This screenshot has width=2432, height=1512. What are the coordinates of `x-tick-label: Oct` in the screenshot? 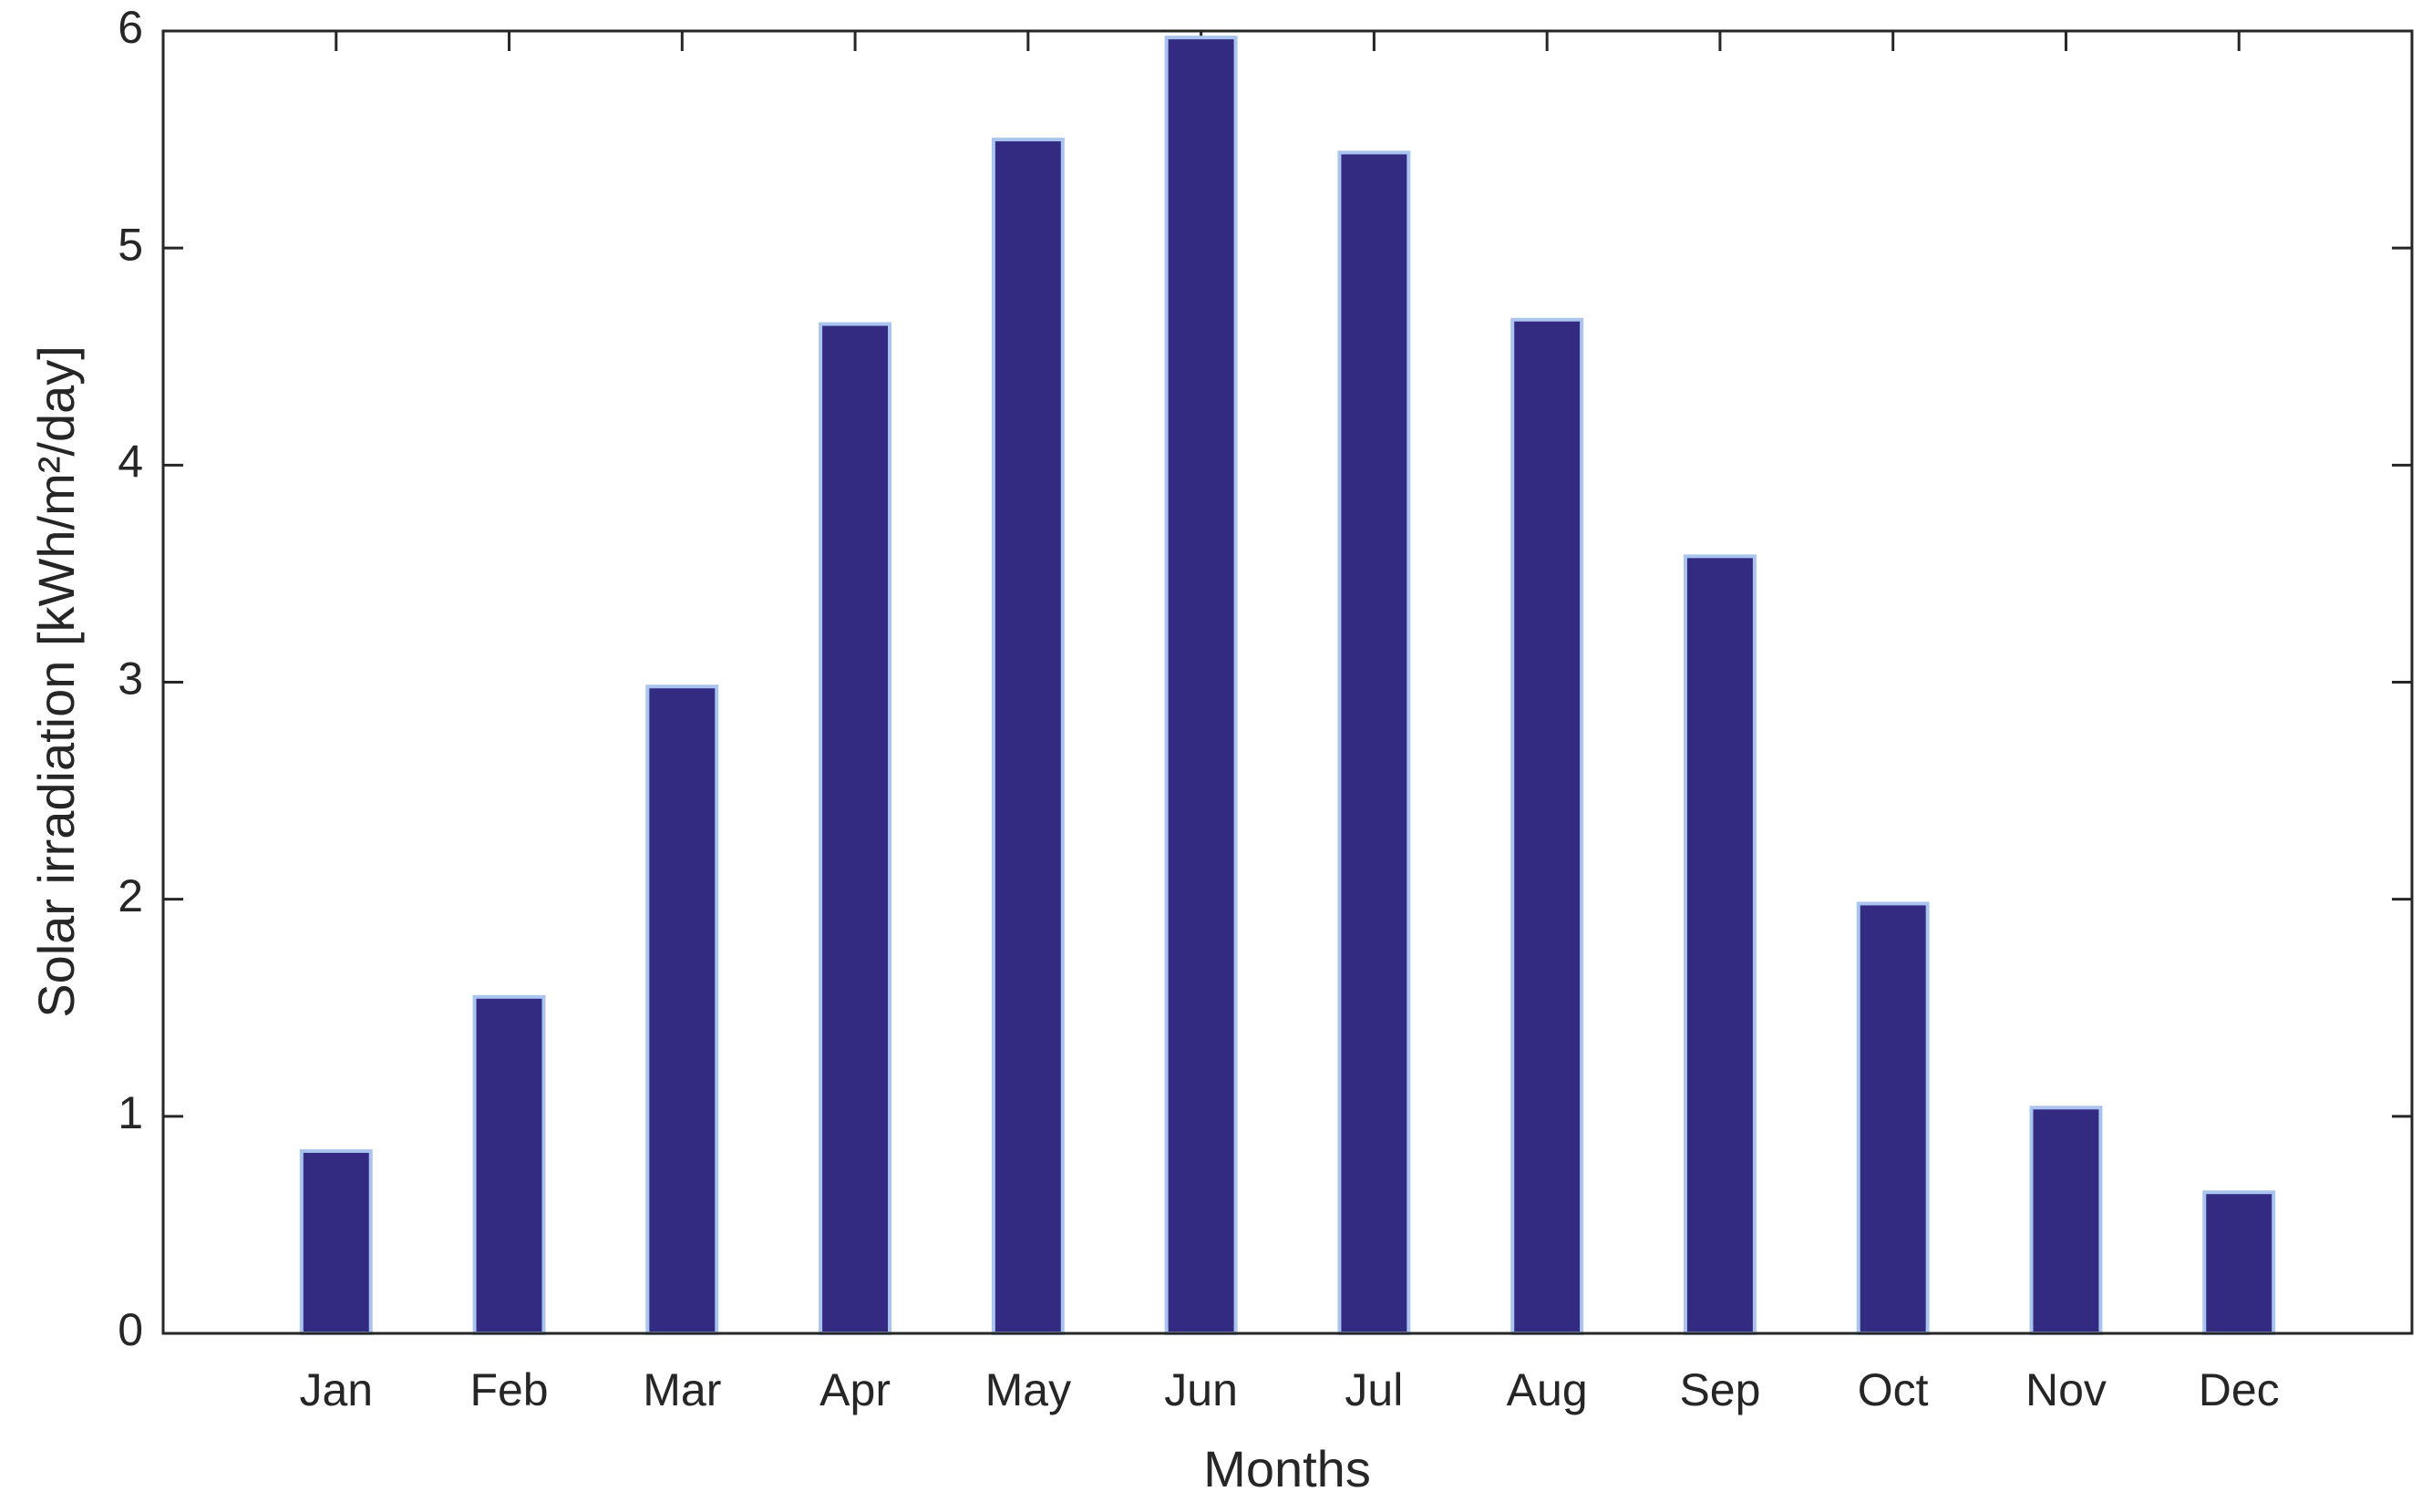 It's located at (1894, 1389).